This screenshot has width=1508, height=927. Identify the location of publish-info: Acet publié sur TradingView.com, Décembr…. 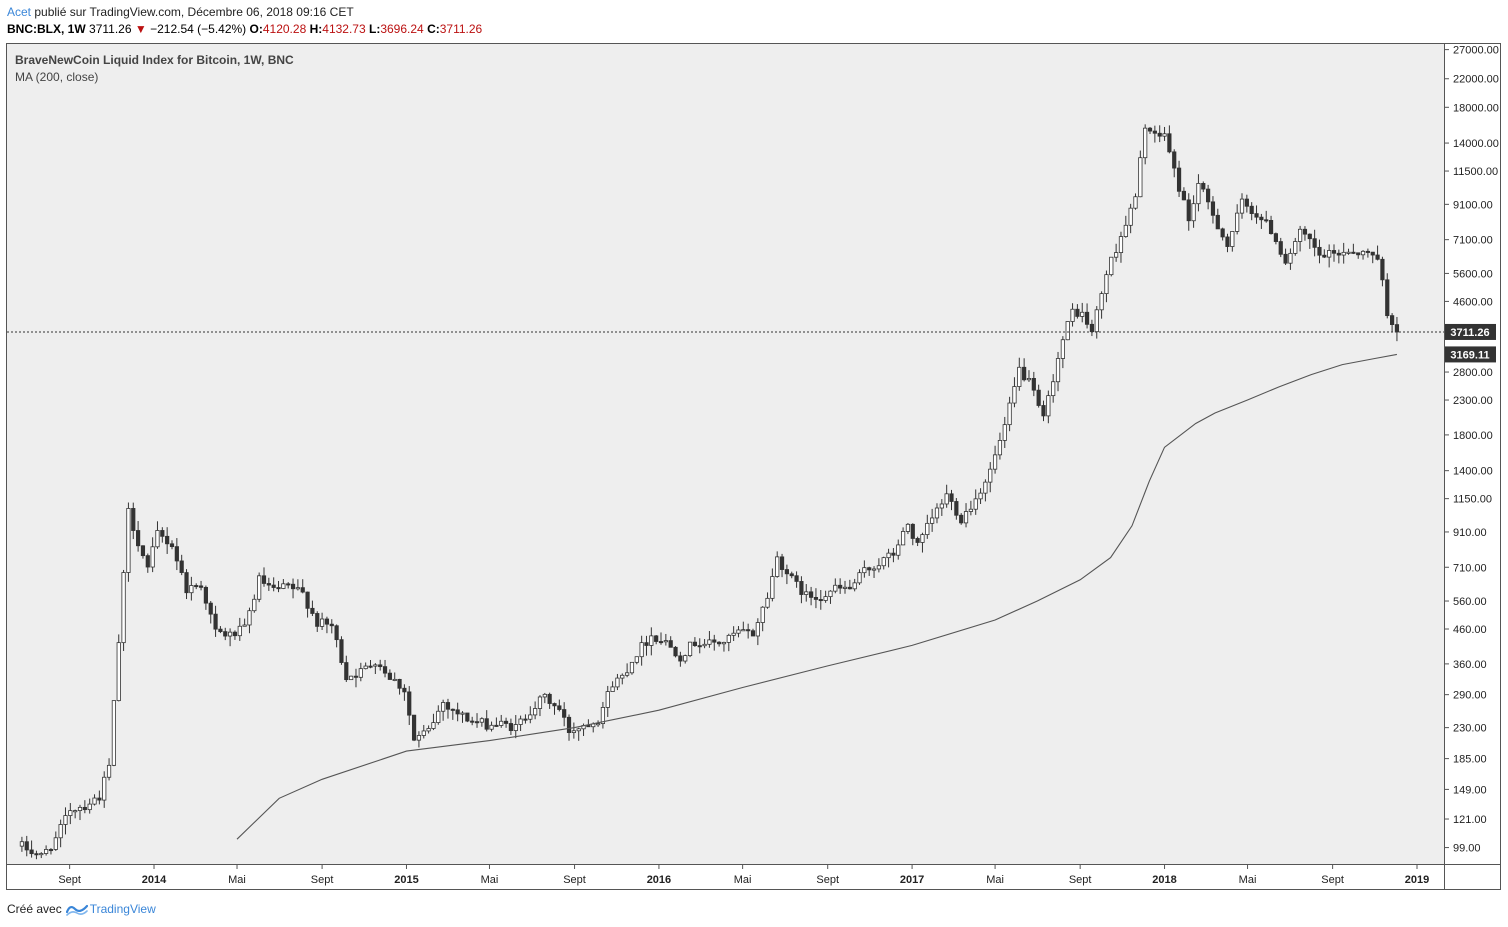
(180, 12).